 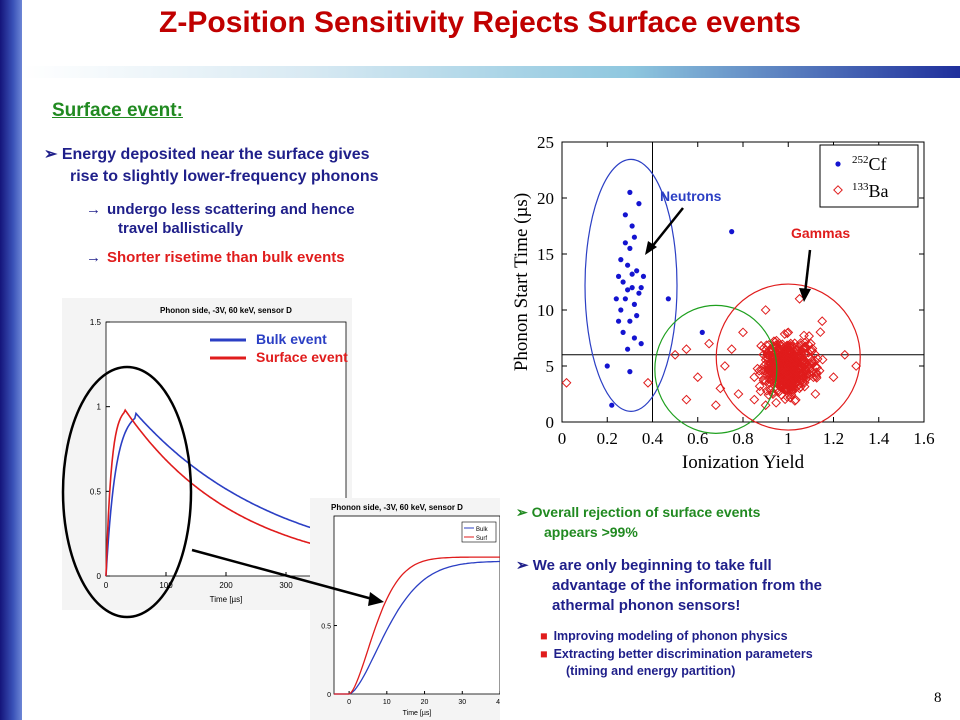 I want to click on title-underline-bar, so click(x=491, y=72).